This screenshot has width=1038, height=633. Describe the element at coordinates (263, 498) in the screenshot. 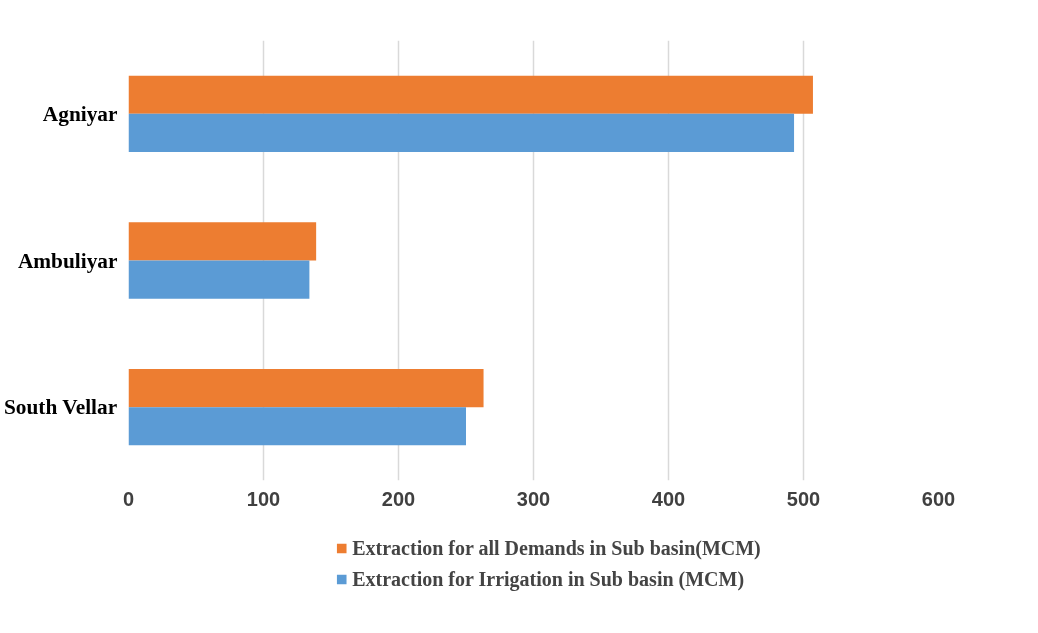

I see `x-tick-label: 100` at that location.